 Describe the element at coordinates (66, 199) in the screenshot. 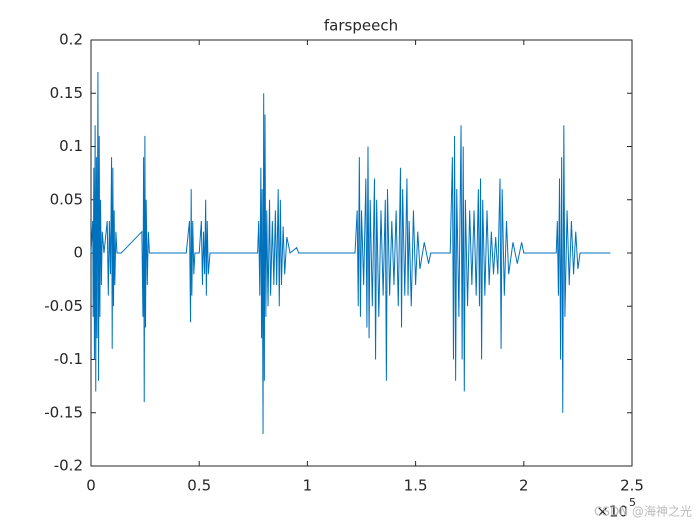

I see `y-tick-label: 0.05` at that location.